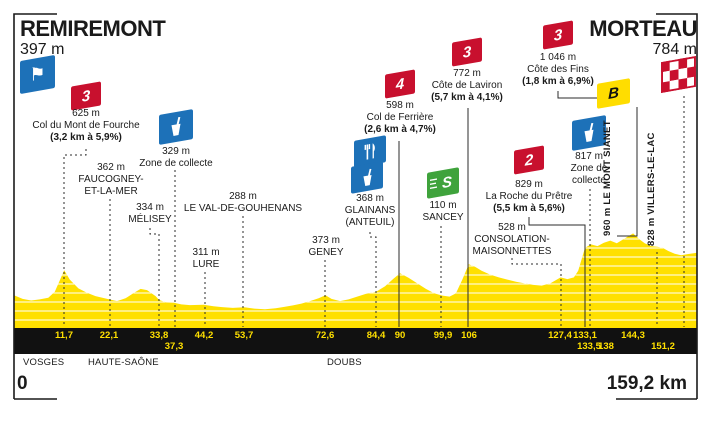  I want to click on climb-gradient: (3,2 km à 5,9%), so click(86, 137).